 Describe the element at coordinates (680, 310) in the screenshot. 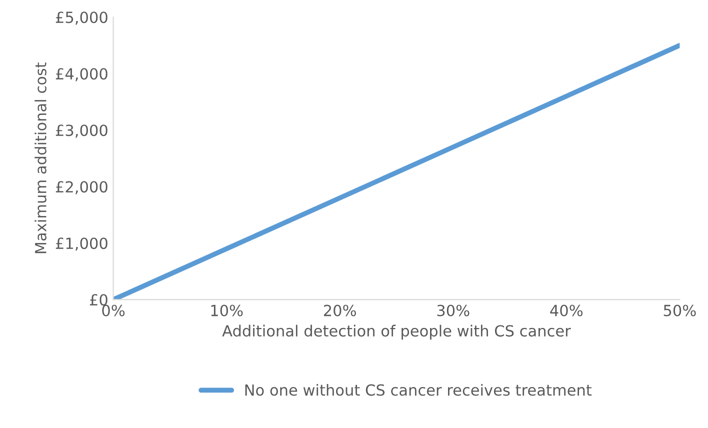

I see `x-tick-label: 50%` at that location.